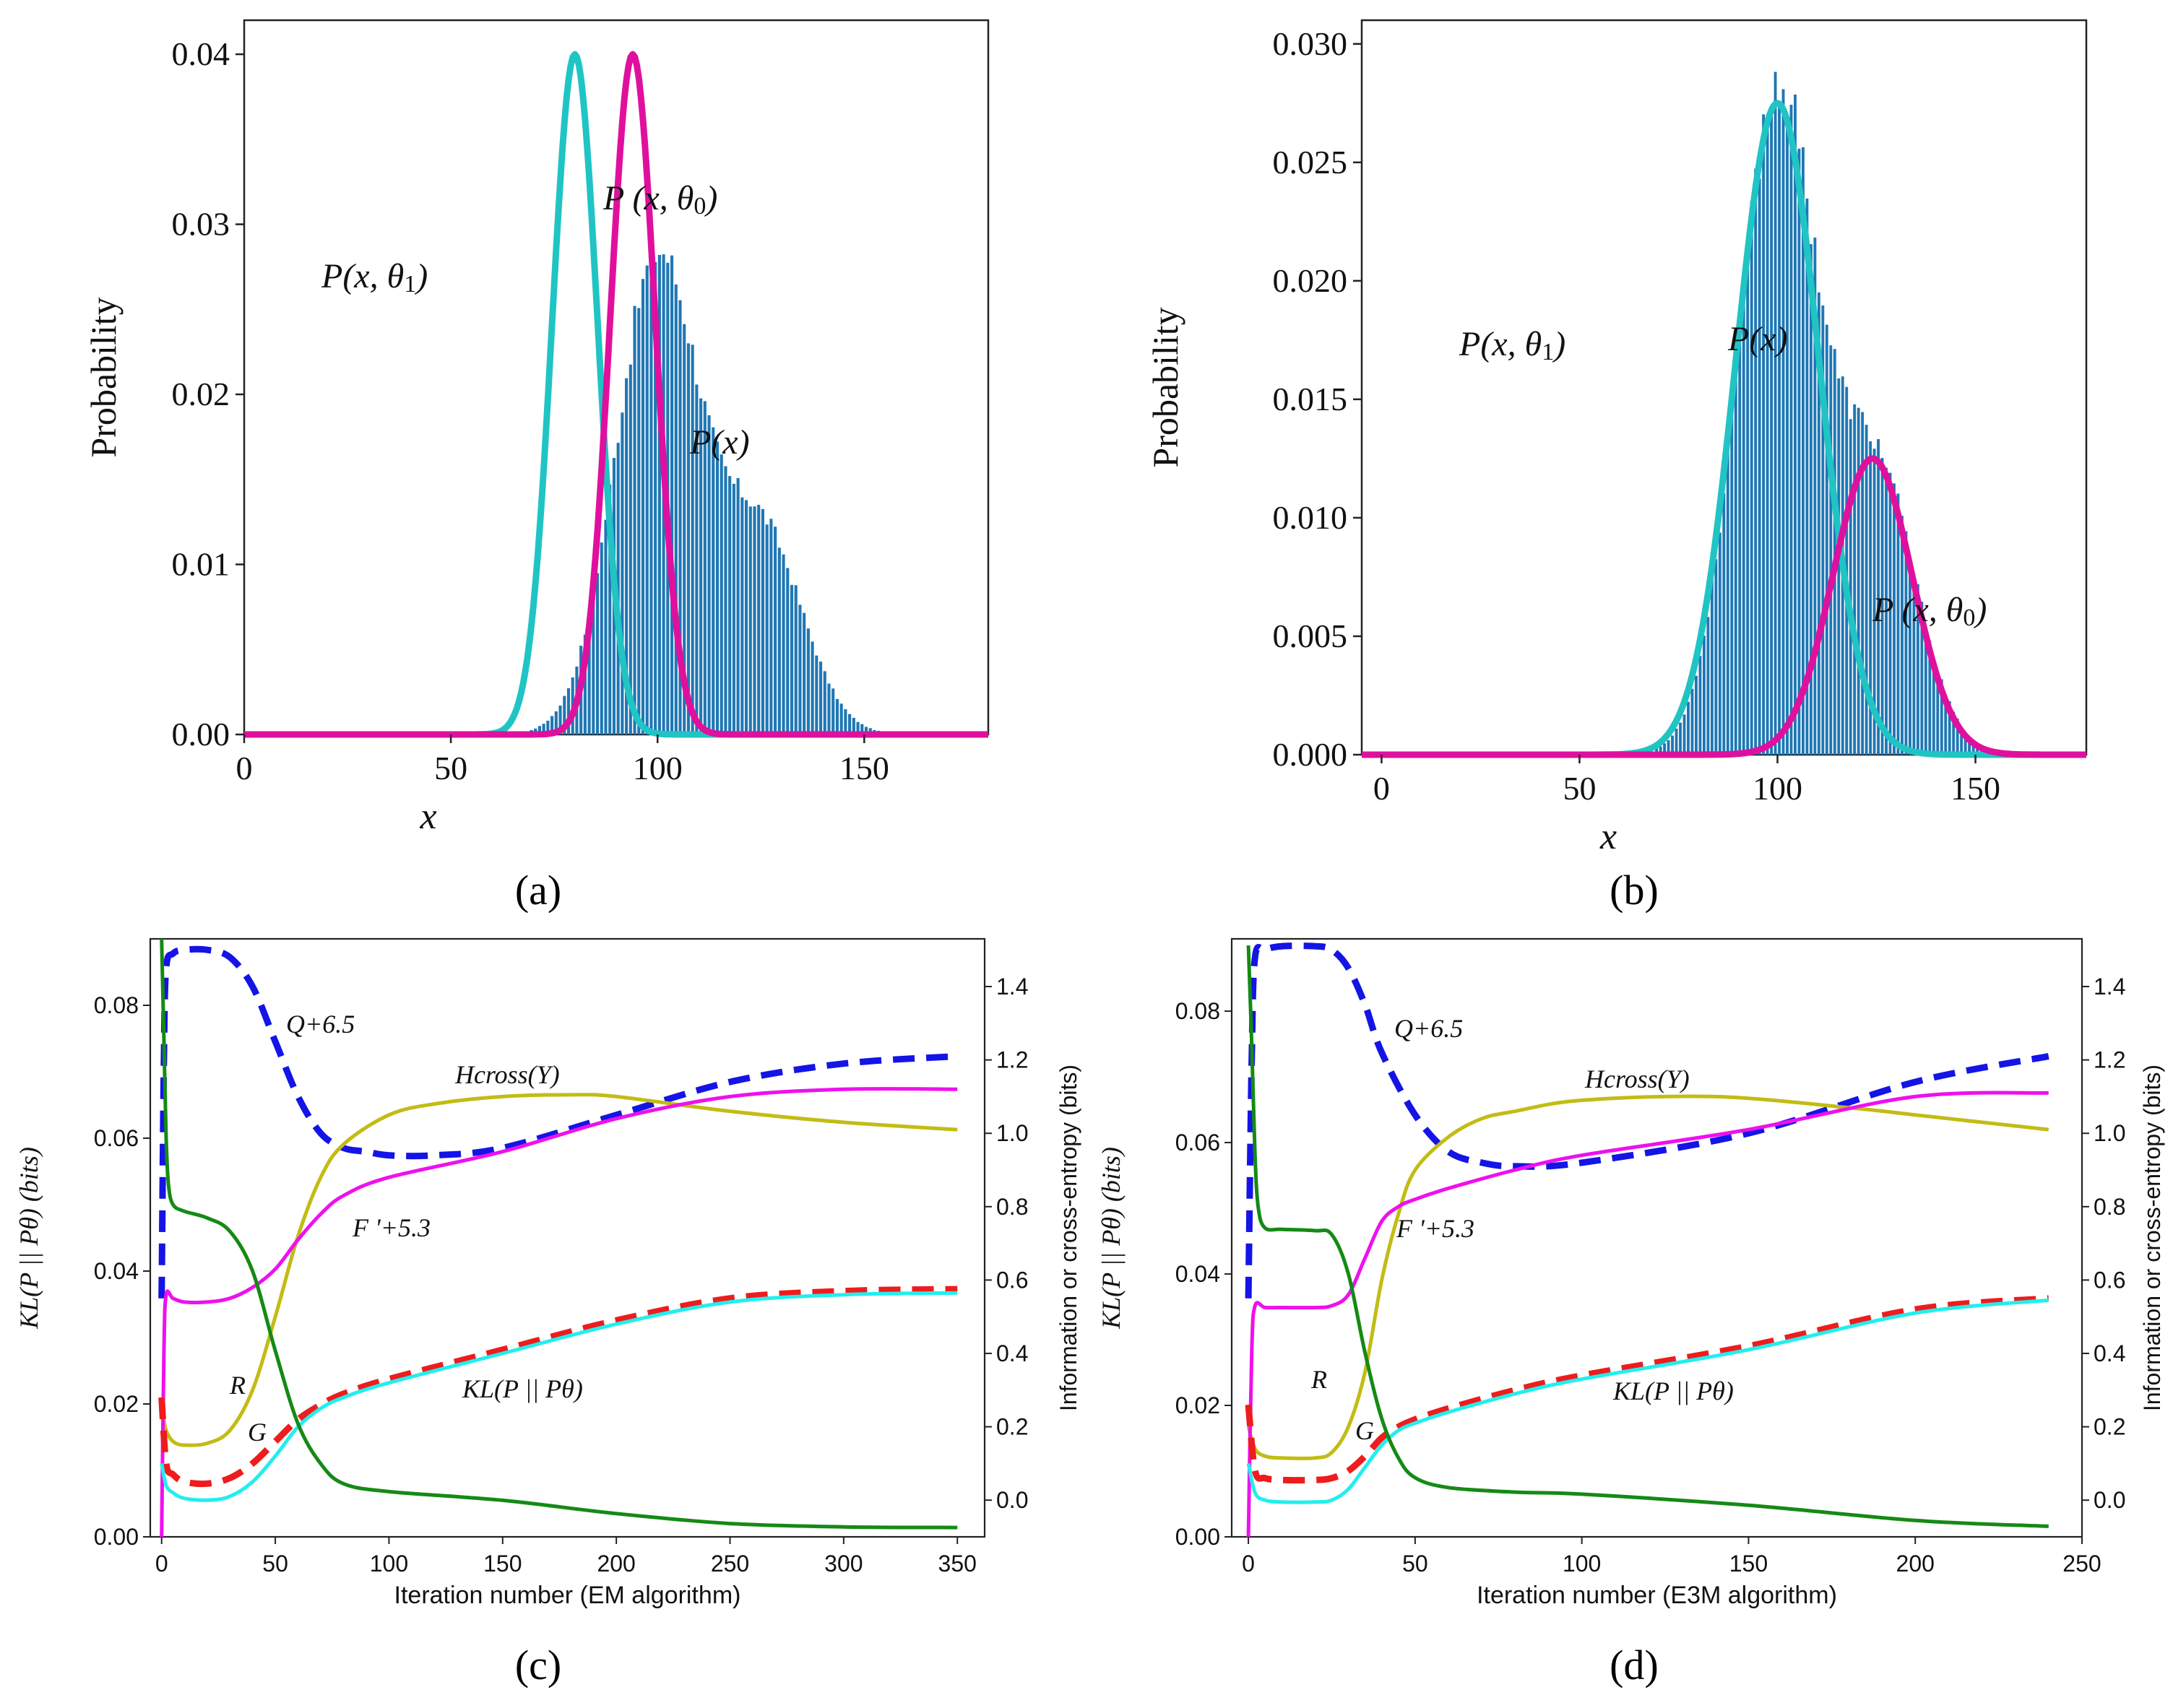 This screenshot has height=1708, width=2173. What do you see at coordinates (1647, 1389) in the screenshot?
I see `series-line-r` at bounding box center [1647, 1389].